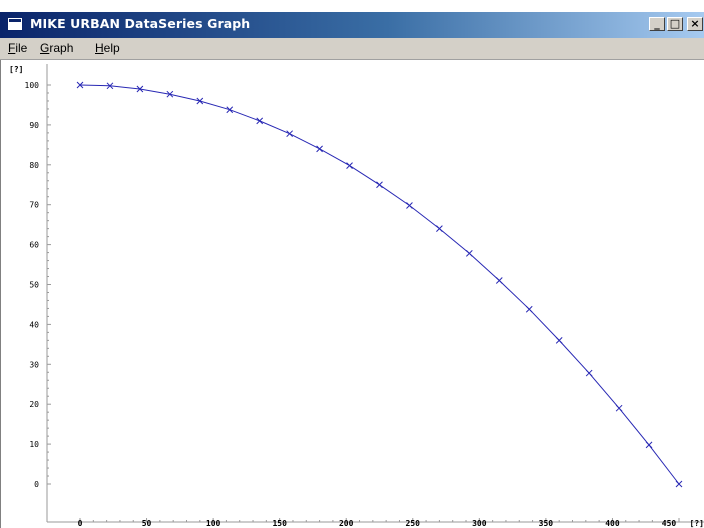 The image size is (704, 528). I want to click on y-tick-label: 60, so click(34, 245).